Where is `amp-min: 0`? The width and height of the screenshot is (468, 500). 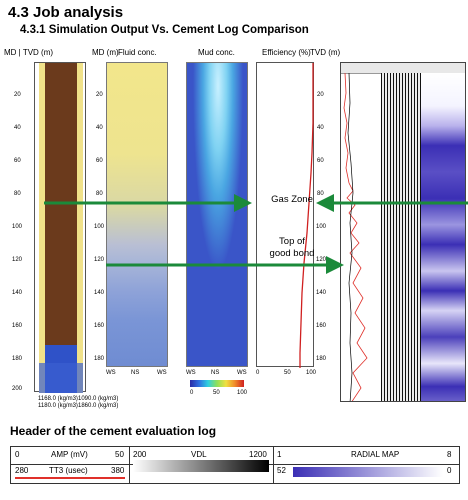 amp-min: 0 is located at coordinates (17, 454).